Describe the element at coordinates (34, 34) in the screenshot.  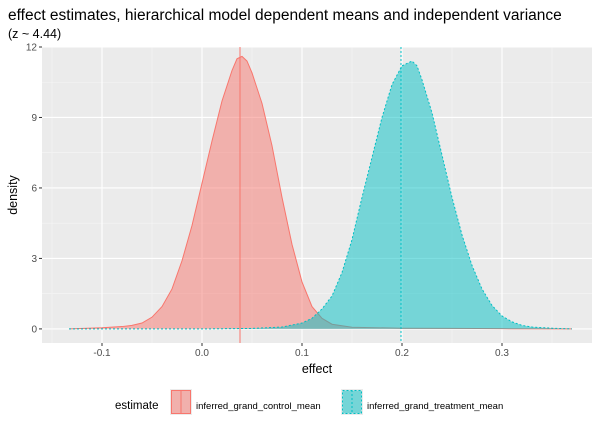
I see `chart-subtitle: (z ~ 4.44)` at that location.